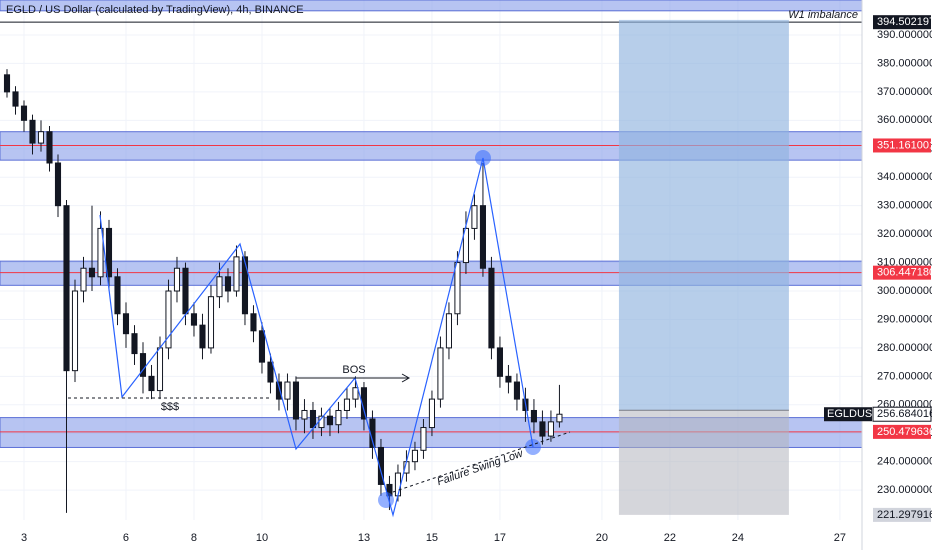 The height and width of the screenshot is (550, 932). What do you see at coordinates (364, 538) in the screenshot?
I see `x-tick-label: 13` at bounding box center [364, 538].